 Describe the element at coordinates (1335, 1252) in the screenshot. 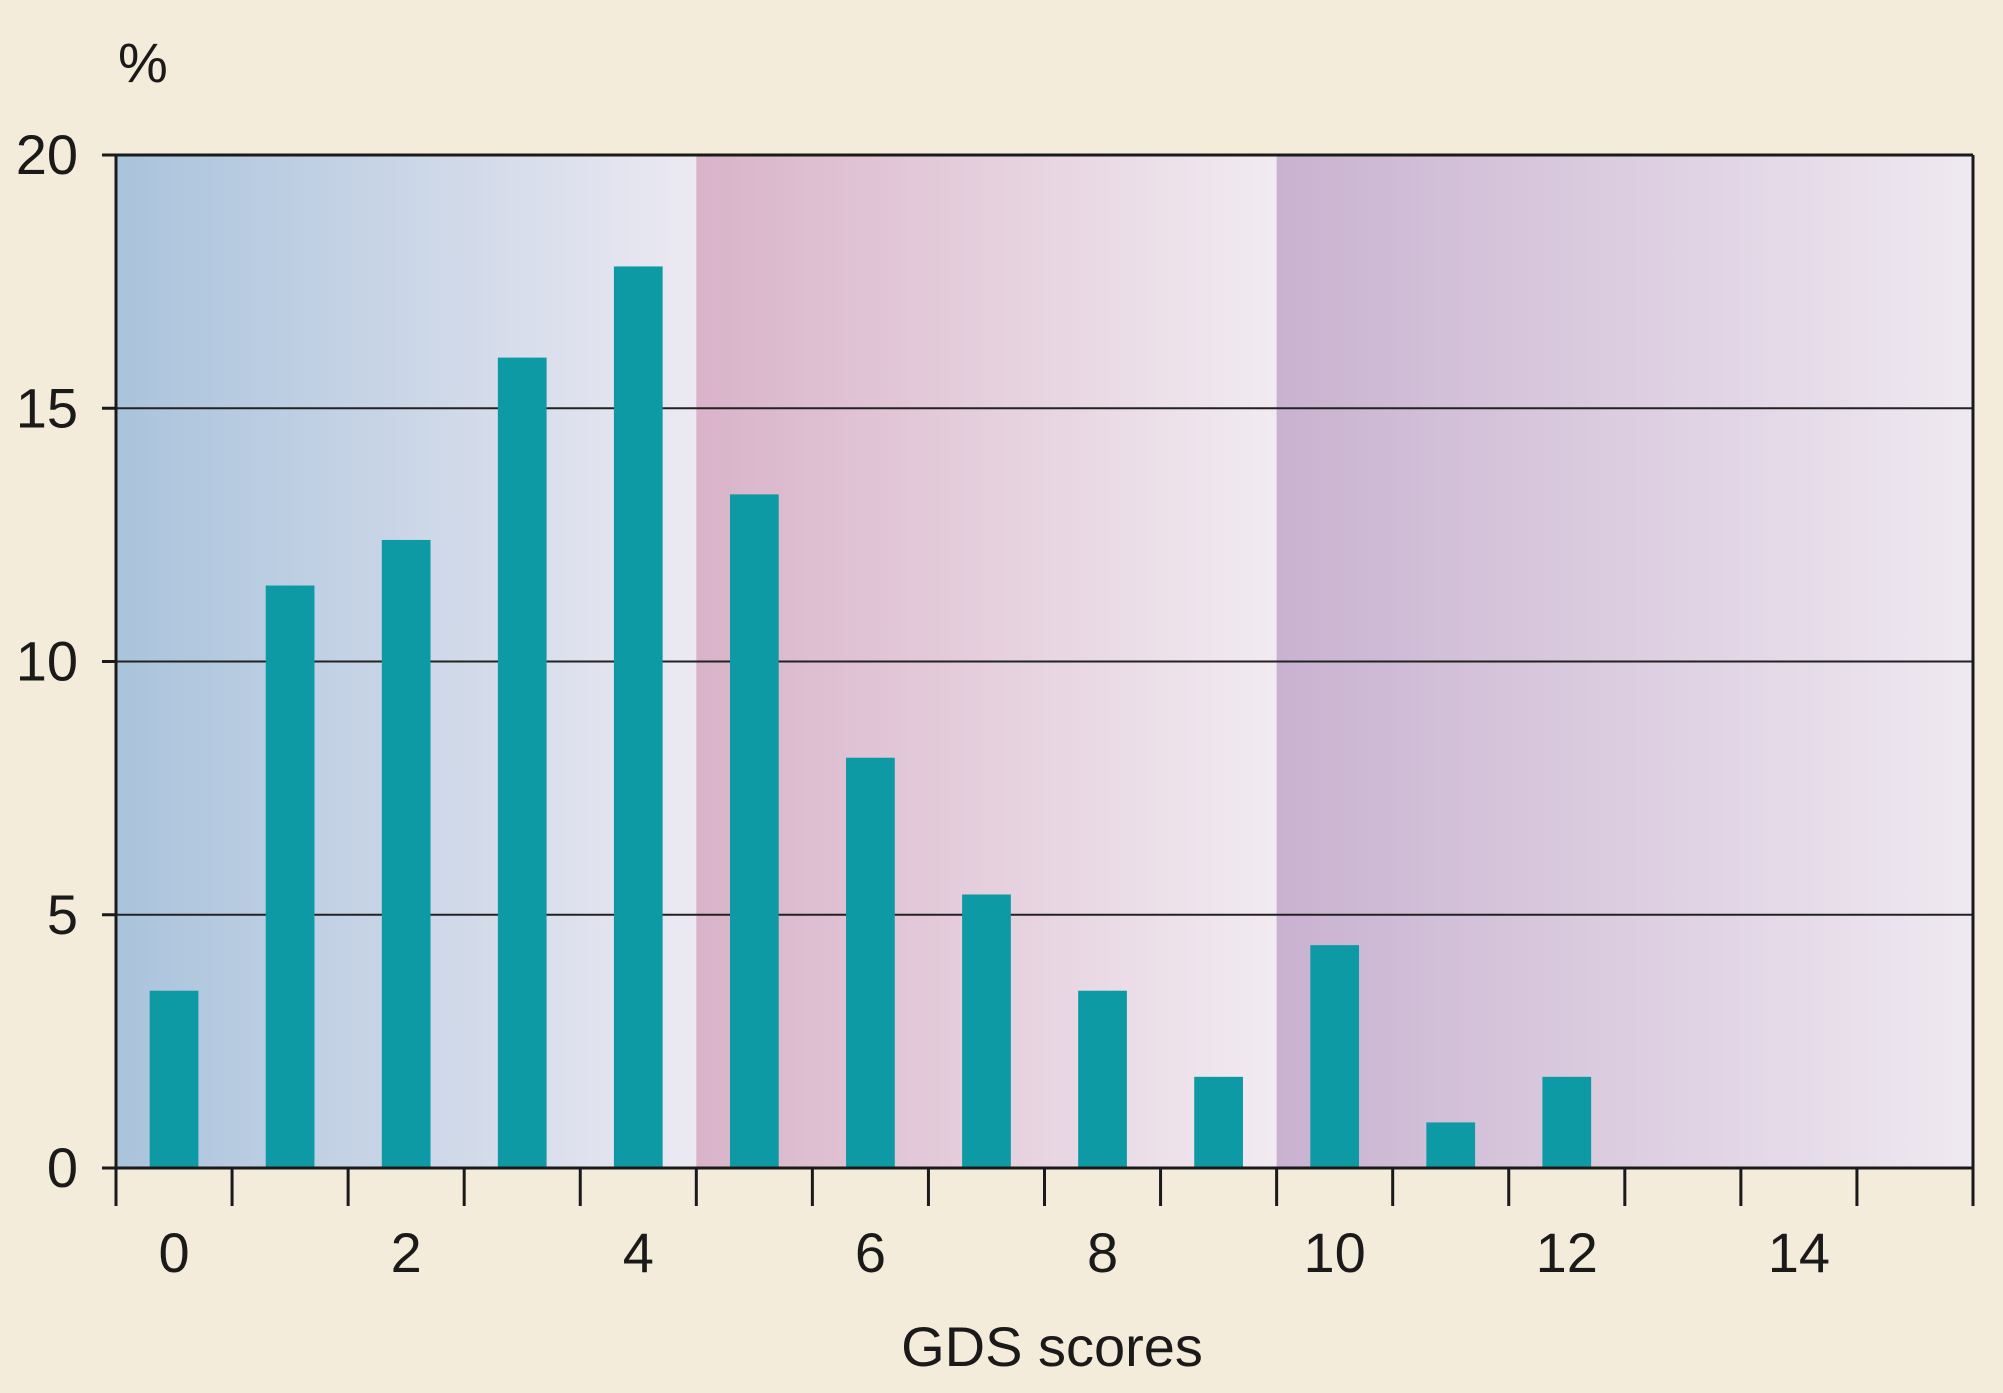

I see `x-tick-label: 10` at that location.